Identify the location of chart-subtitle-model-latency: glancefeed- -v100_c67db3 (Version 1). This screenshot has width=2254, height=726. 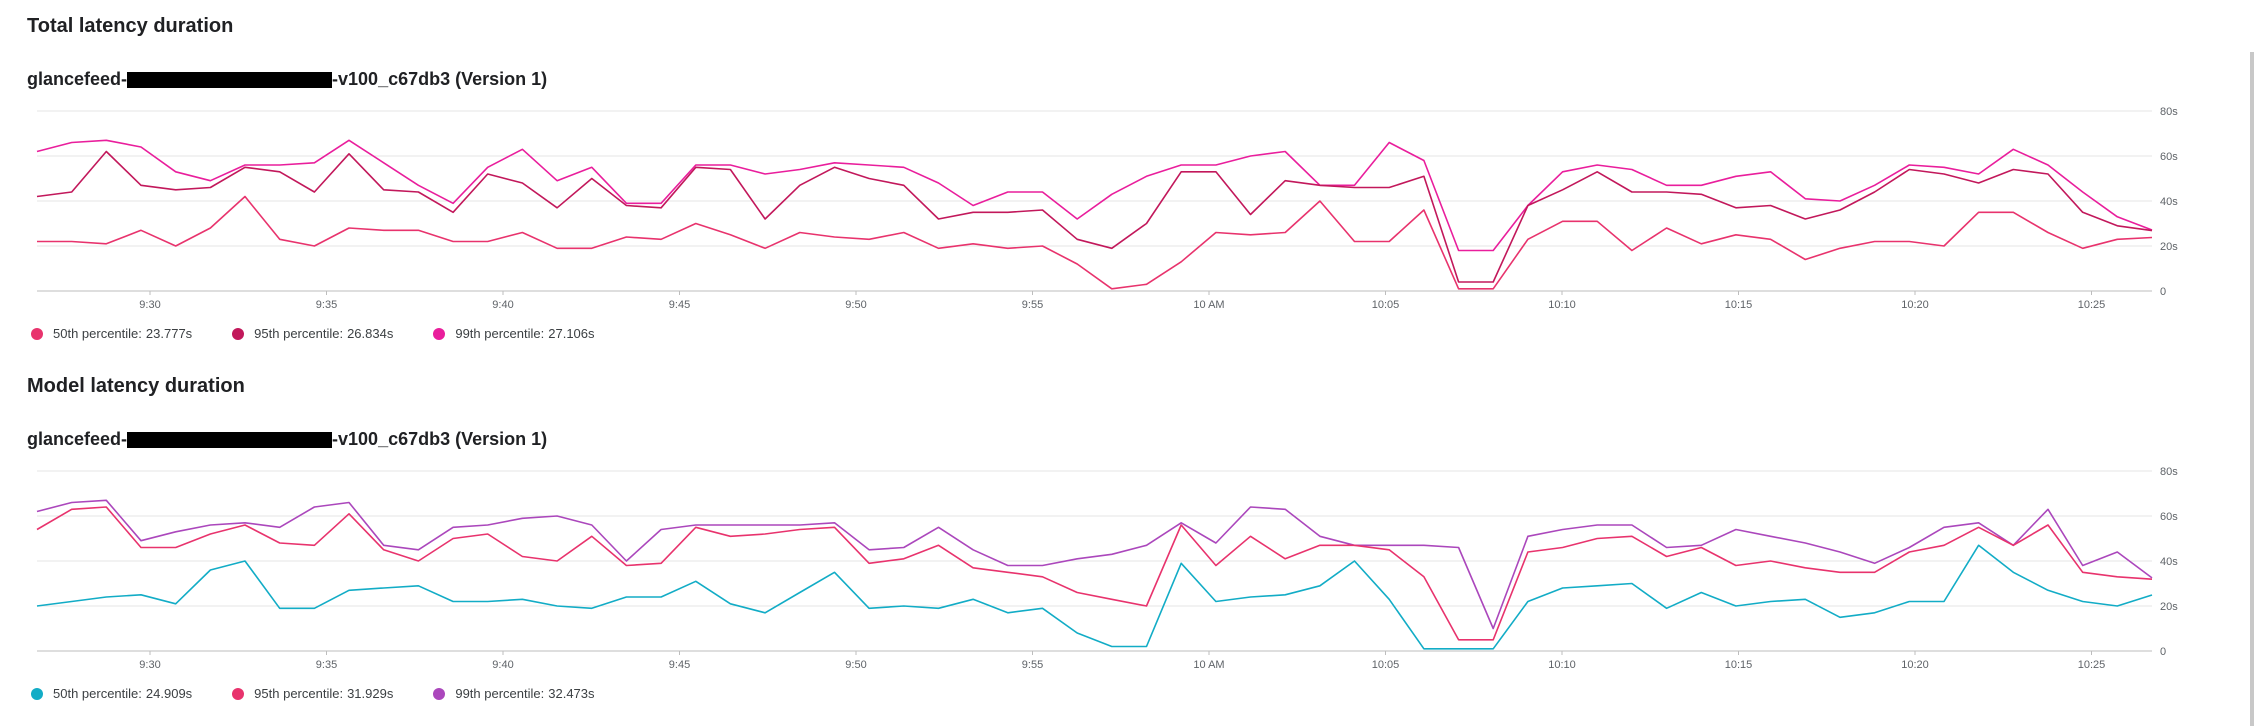
(287, 439).